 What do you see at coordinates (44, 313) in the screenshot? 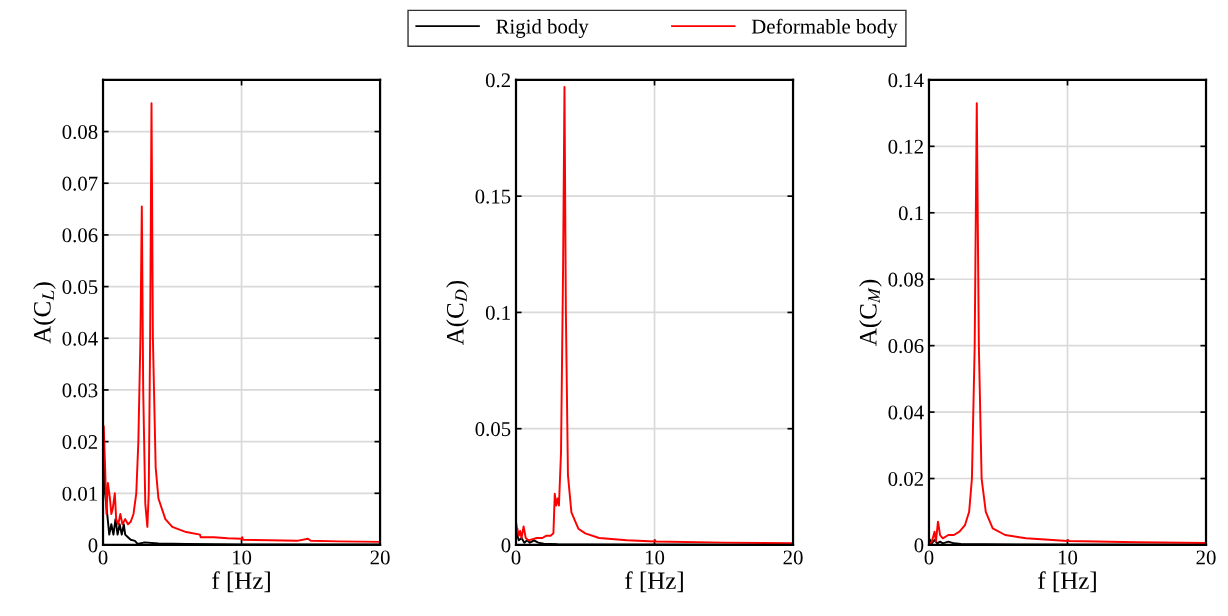
I see `y-axis-title: A(C$_{L}$)` at bounding box center [44, 313].